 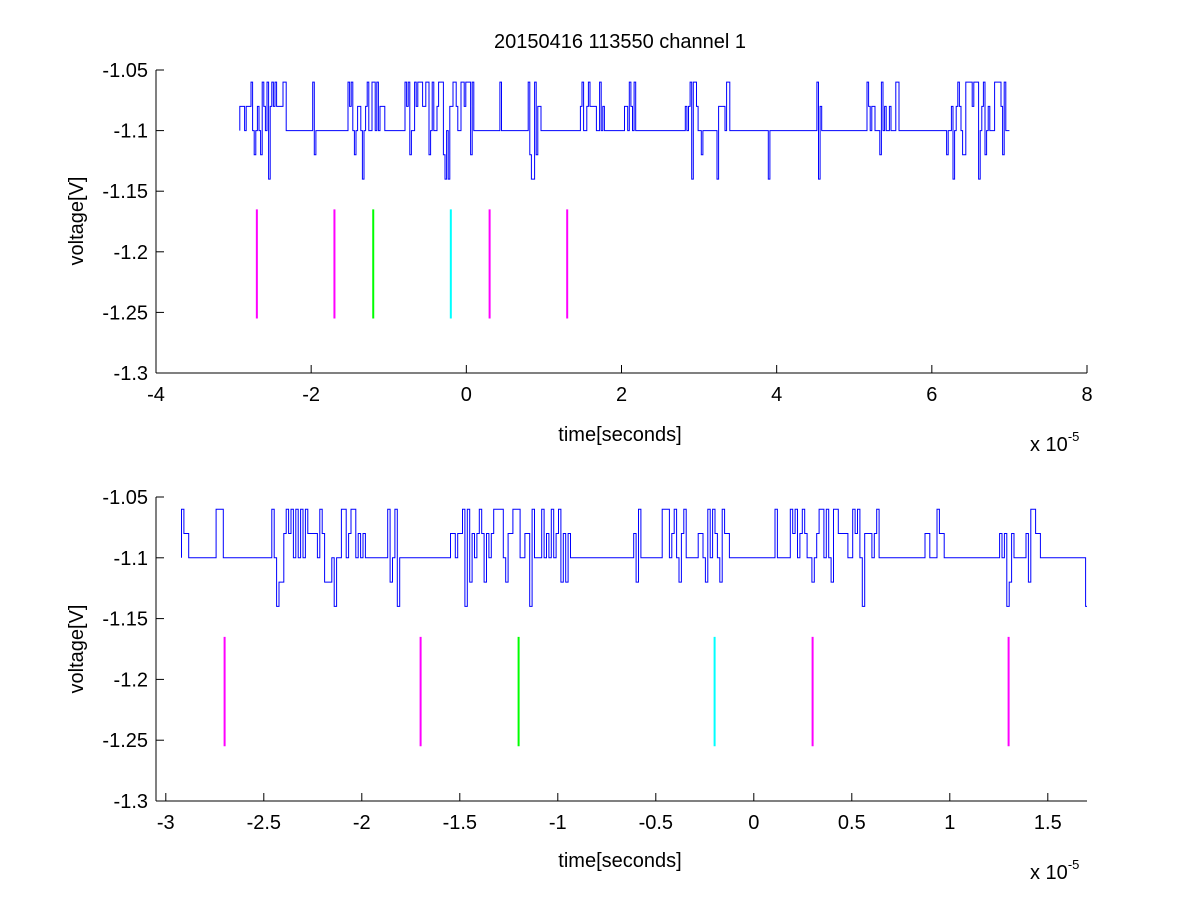 What do you see at coordinates (1086, 395) in the screenshot?
I see `x-tick-label: 8` at bounding box center [1086, 395].